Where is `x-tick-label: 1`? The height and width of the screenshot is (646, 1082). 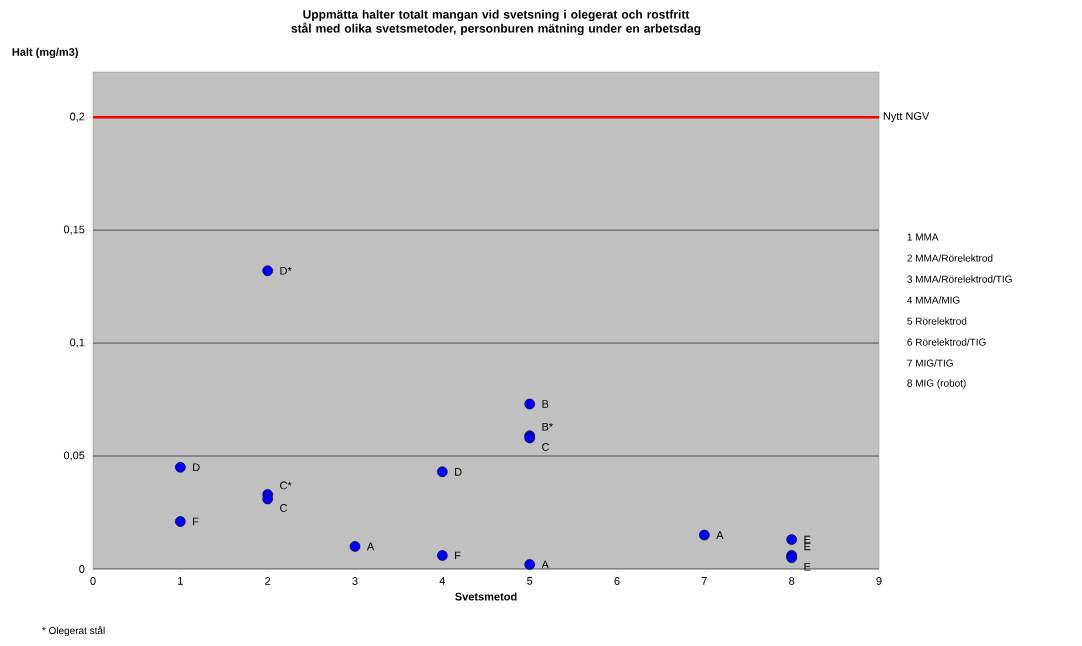 x-tick-label: 1 is located at coordinates (180, 581).